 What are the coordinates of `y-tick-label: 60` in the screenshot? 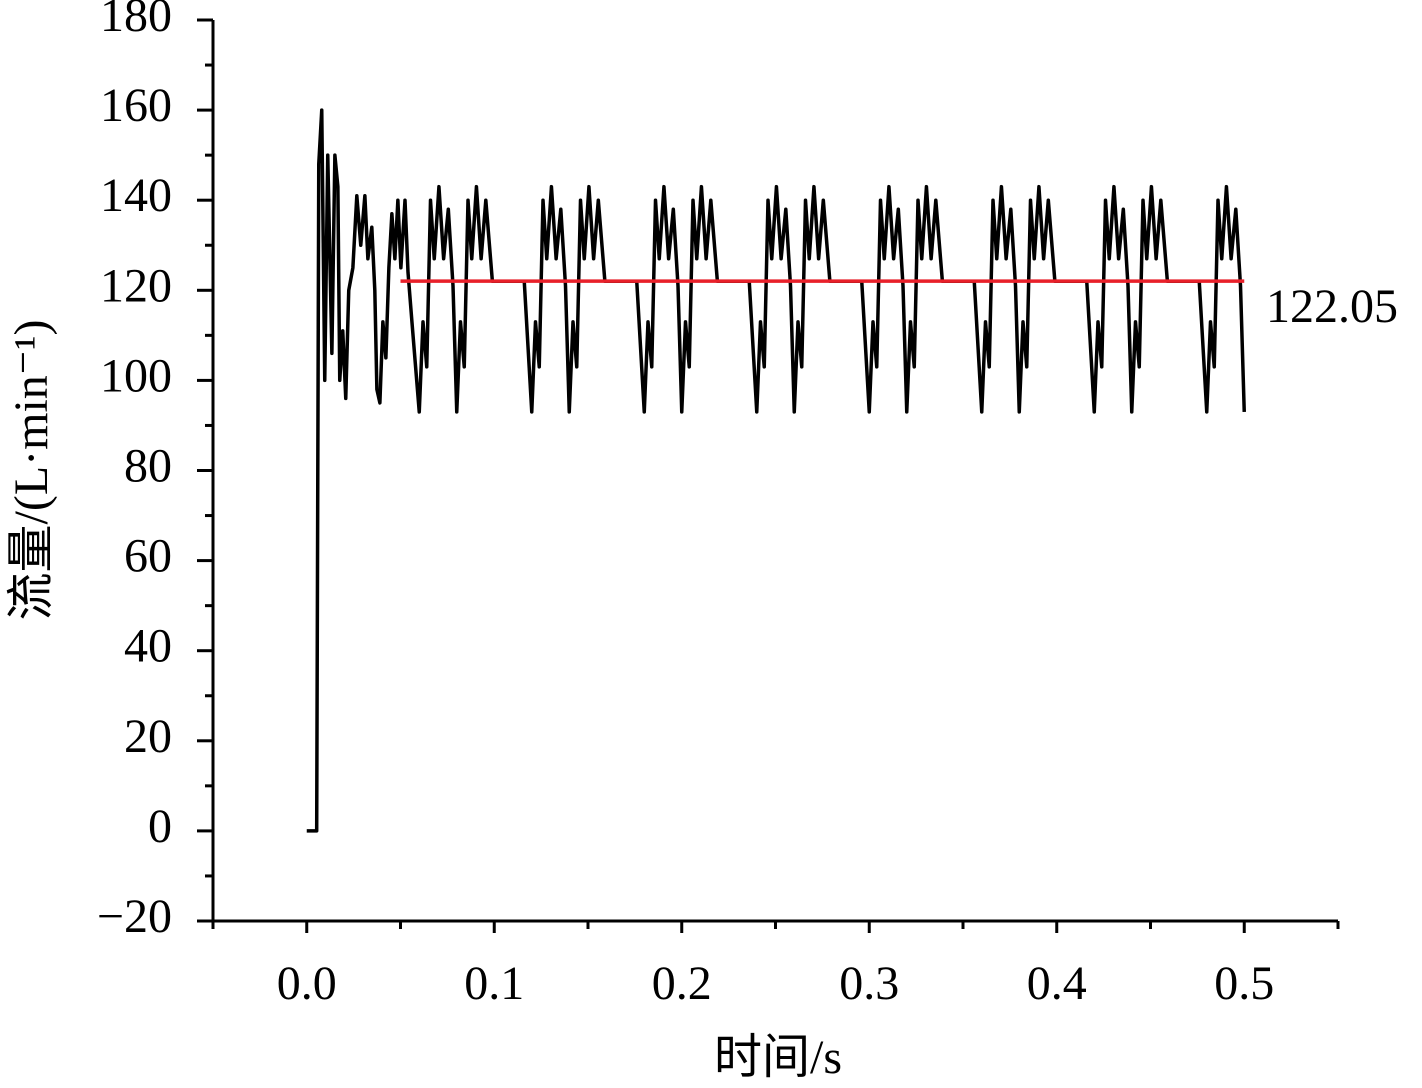 It's located at (148, 556).